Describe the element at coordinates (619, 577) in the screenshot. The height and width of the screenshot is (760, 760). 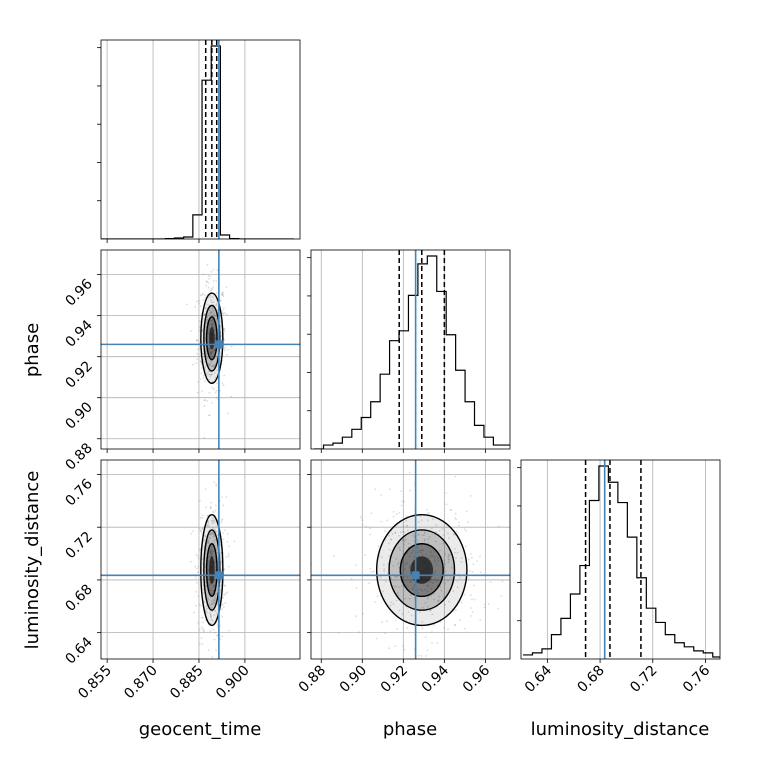
I see `panel-luminosity_distance-vs-luminosity_distance: 0.64 0.68 0.72 0.76` at that location.